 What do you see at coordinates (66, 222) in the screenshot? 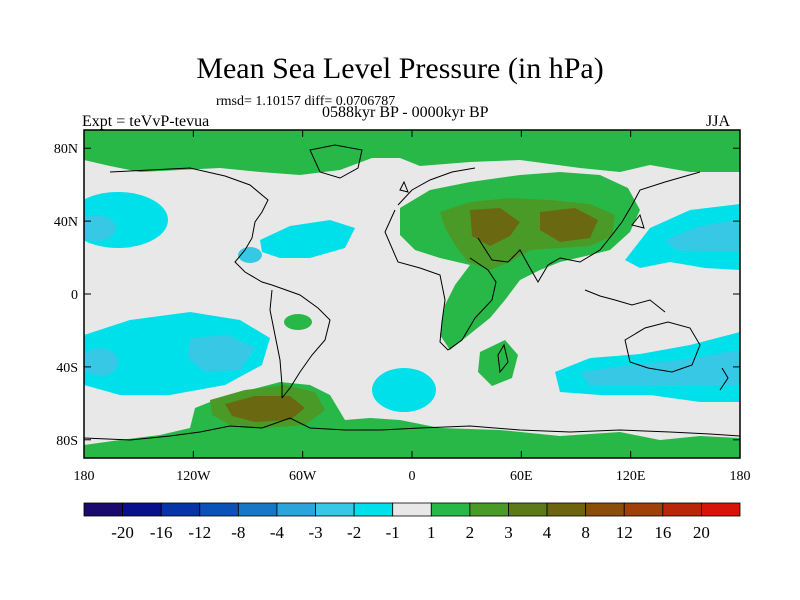
I see `lat-tick-label: 40N` at bounding box center [66, 222].